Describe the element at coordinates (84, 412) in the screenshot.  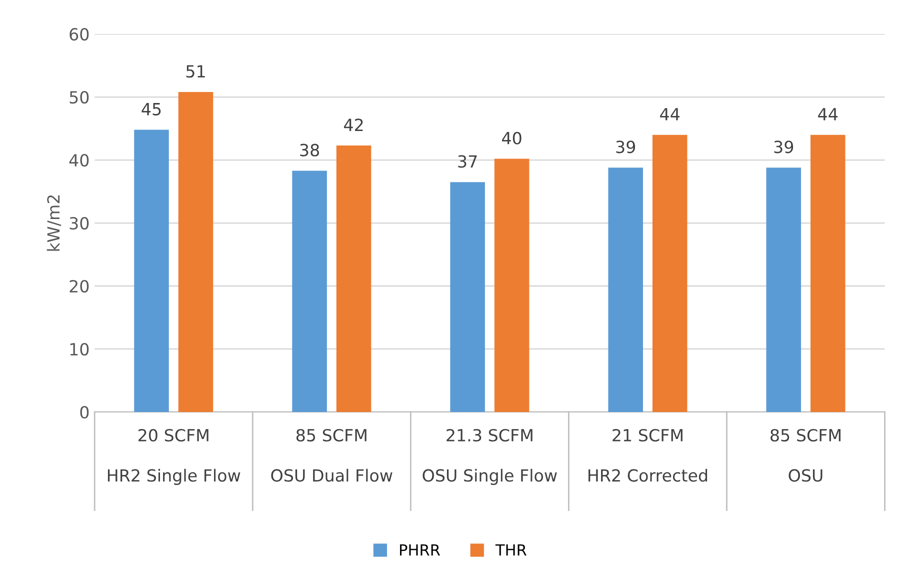
I see `y-tick-label: 0` at that location.